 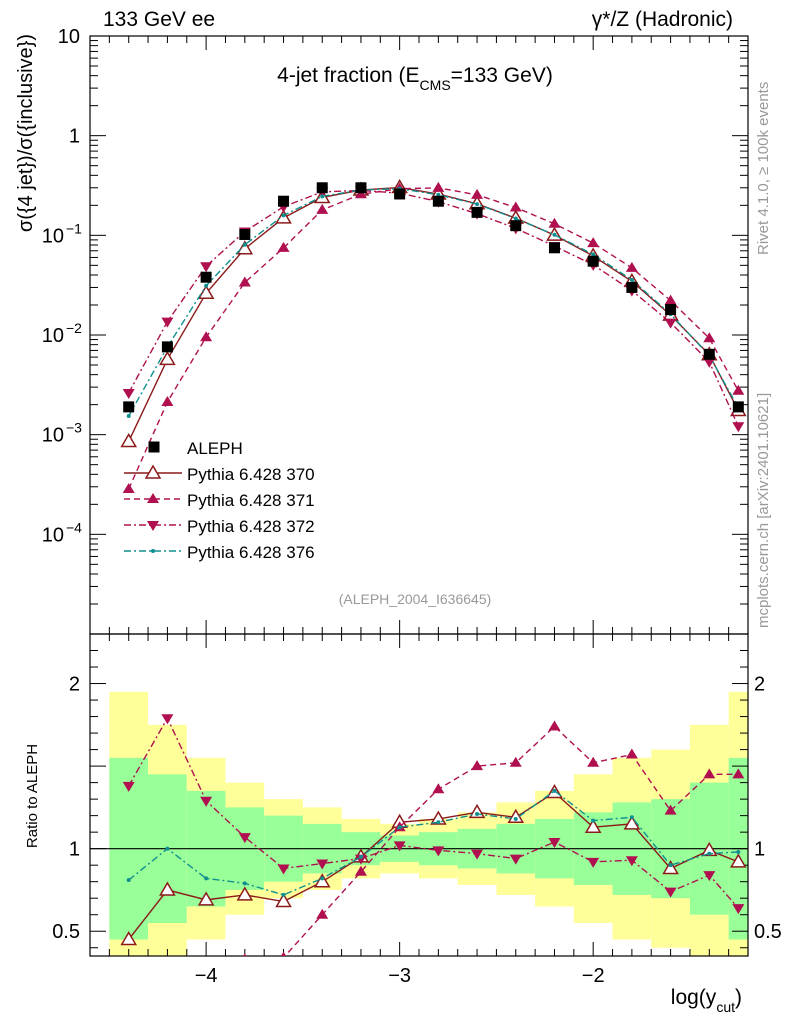 I want to click on header-left-label: 133 GeV ee, so click(x=159, y=19).